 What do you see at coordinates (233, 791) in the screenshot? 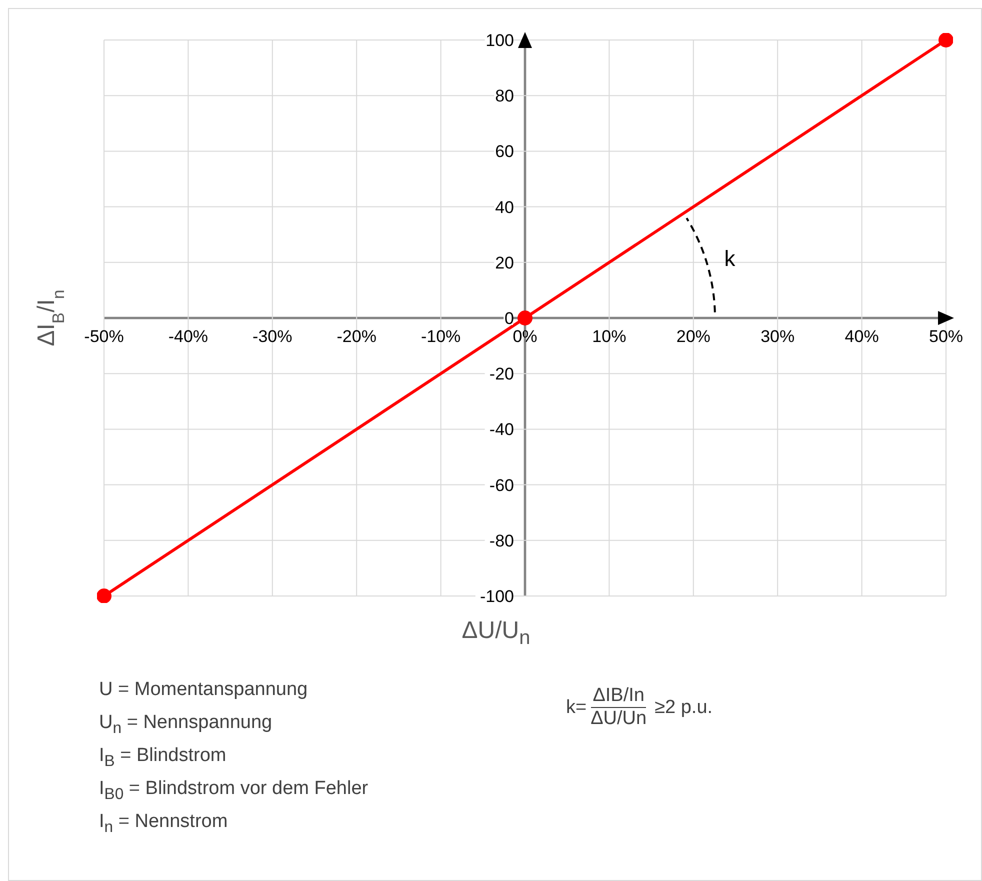
I see `text: I$_{B0}$ = Blindstrom vor dem Fehler` at bounding box center [233, 791].